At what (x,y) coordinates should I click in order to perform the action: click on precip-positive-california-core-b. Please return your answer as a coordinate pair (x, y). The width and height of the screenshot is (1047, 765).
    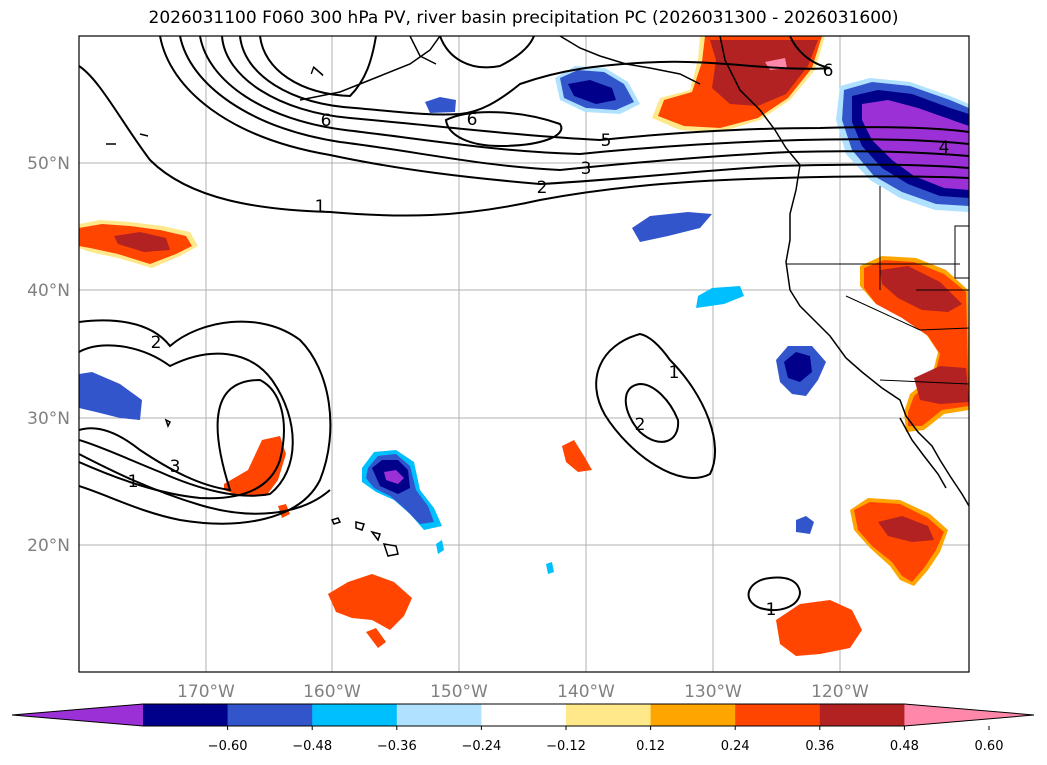
    Looking at the image, I should click on (941, 385).